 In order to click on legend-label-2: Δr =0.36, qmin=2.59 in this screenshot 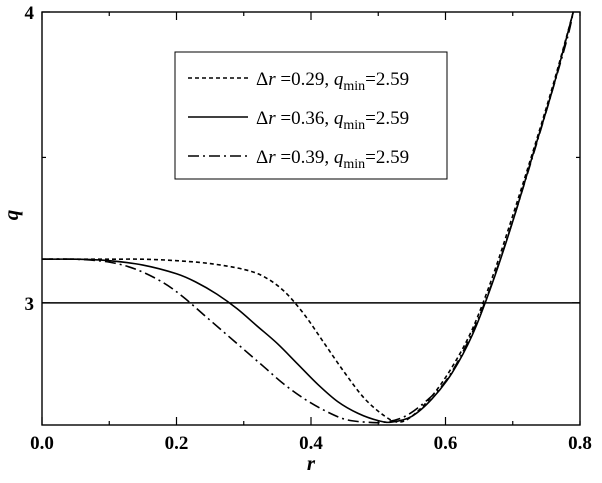, I will do `click(332, 120)`.